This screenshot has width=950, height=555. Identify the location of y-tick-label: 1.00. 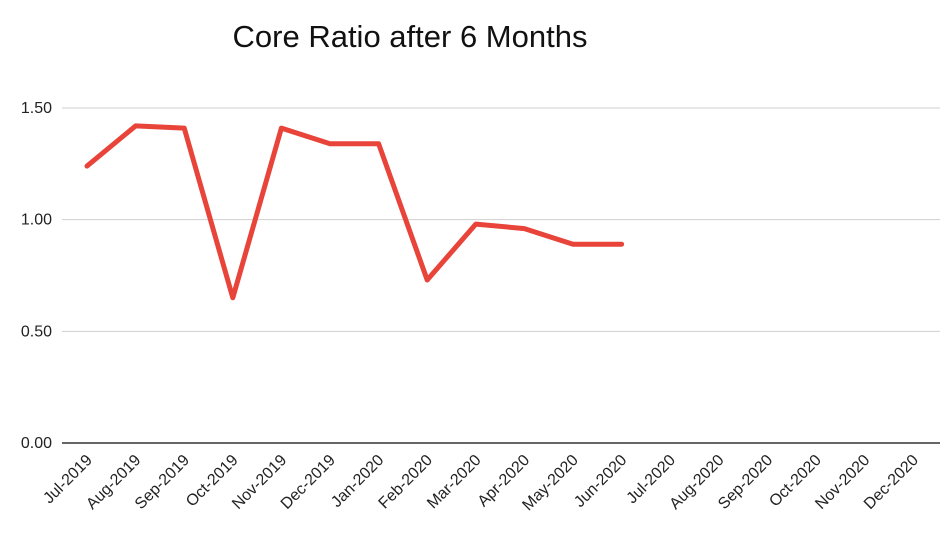
(36, 220).